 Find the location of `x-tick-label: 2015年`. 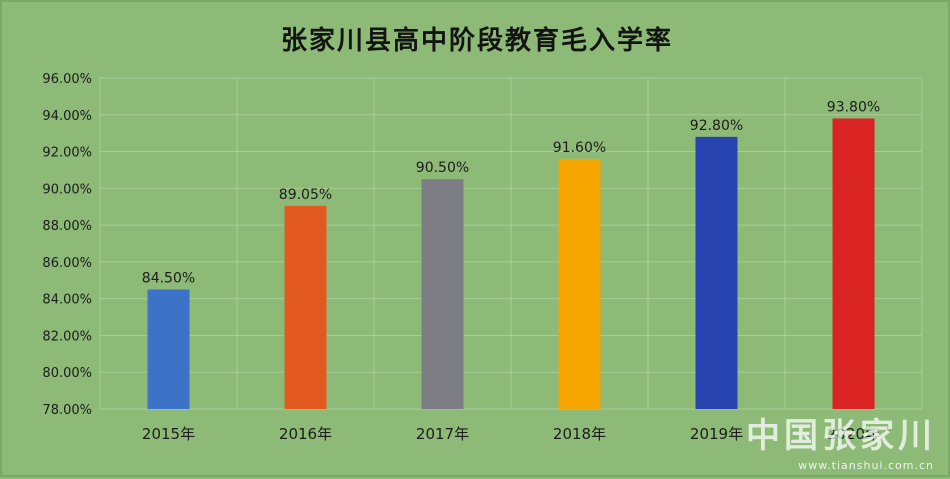

x-tick-label: 2015年 is located at coordinates (168, 434).